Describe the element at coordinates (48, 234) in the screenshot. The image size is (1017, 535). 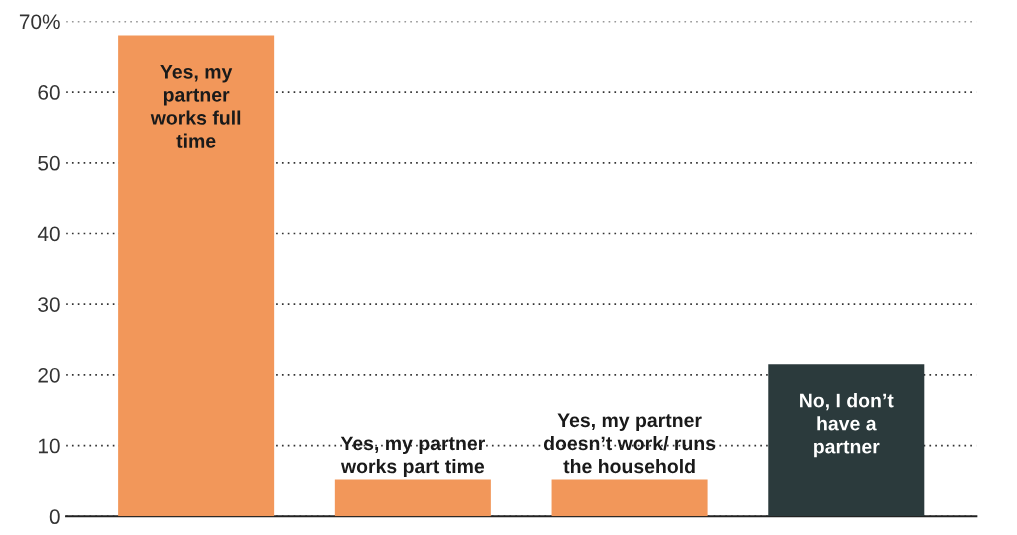
I see `y-tick-label: 40` at that location.